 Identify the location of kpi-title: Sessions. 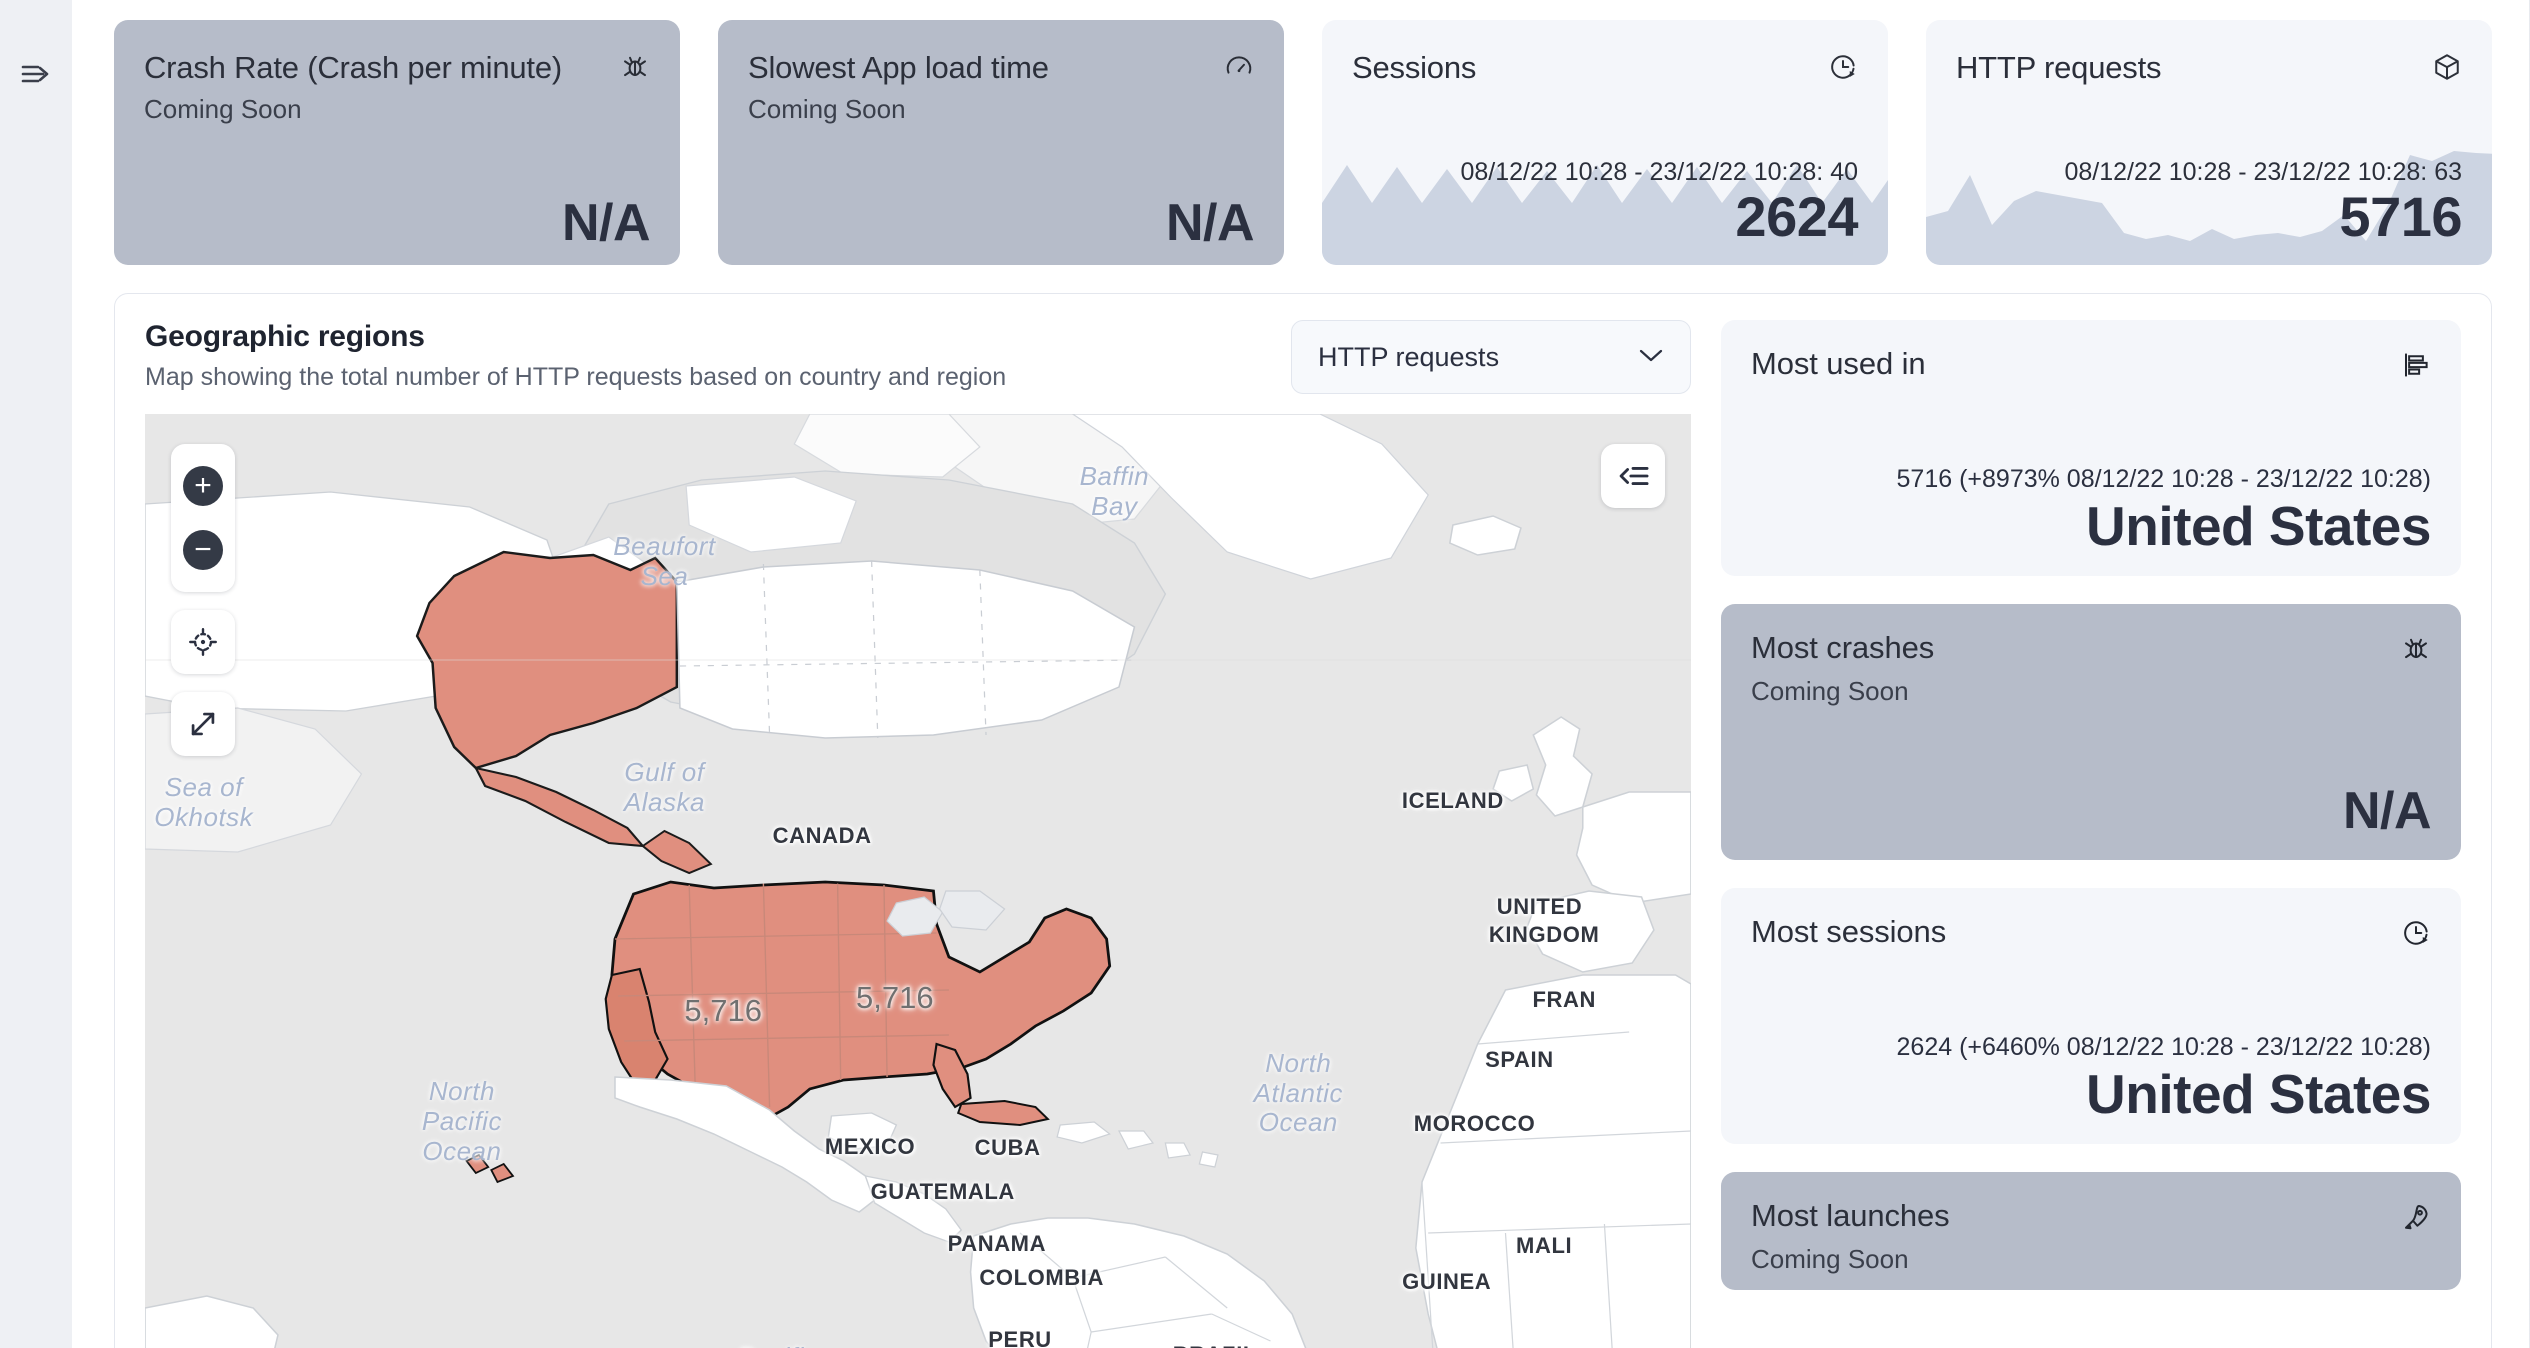
(1414, 67).